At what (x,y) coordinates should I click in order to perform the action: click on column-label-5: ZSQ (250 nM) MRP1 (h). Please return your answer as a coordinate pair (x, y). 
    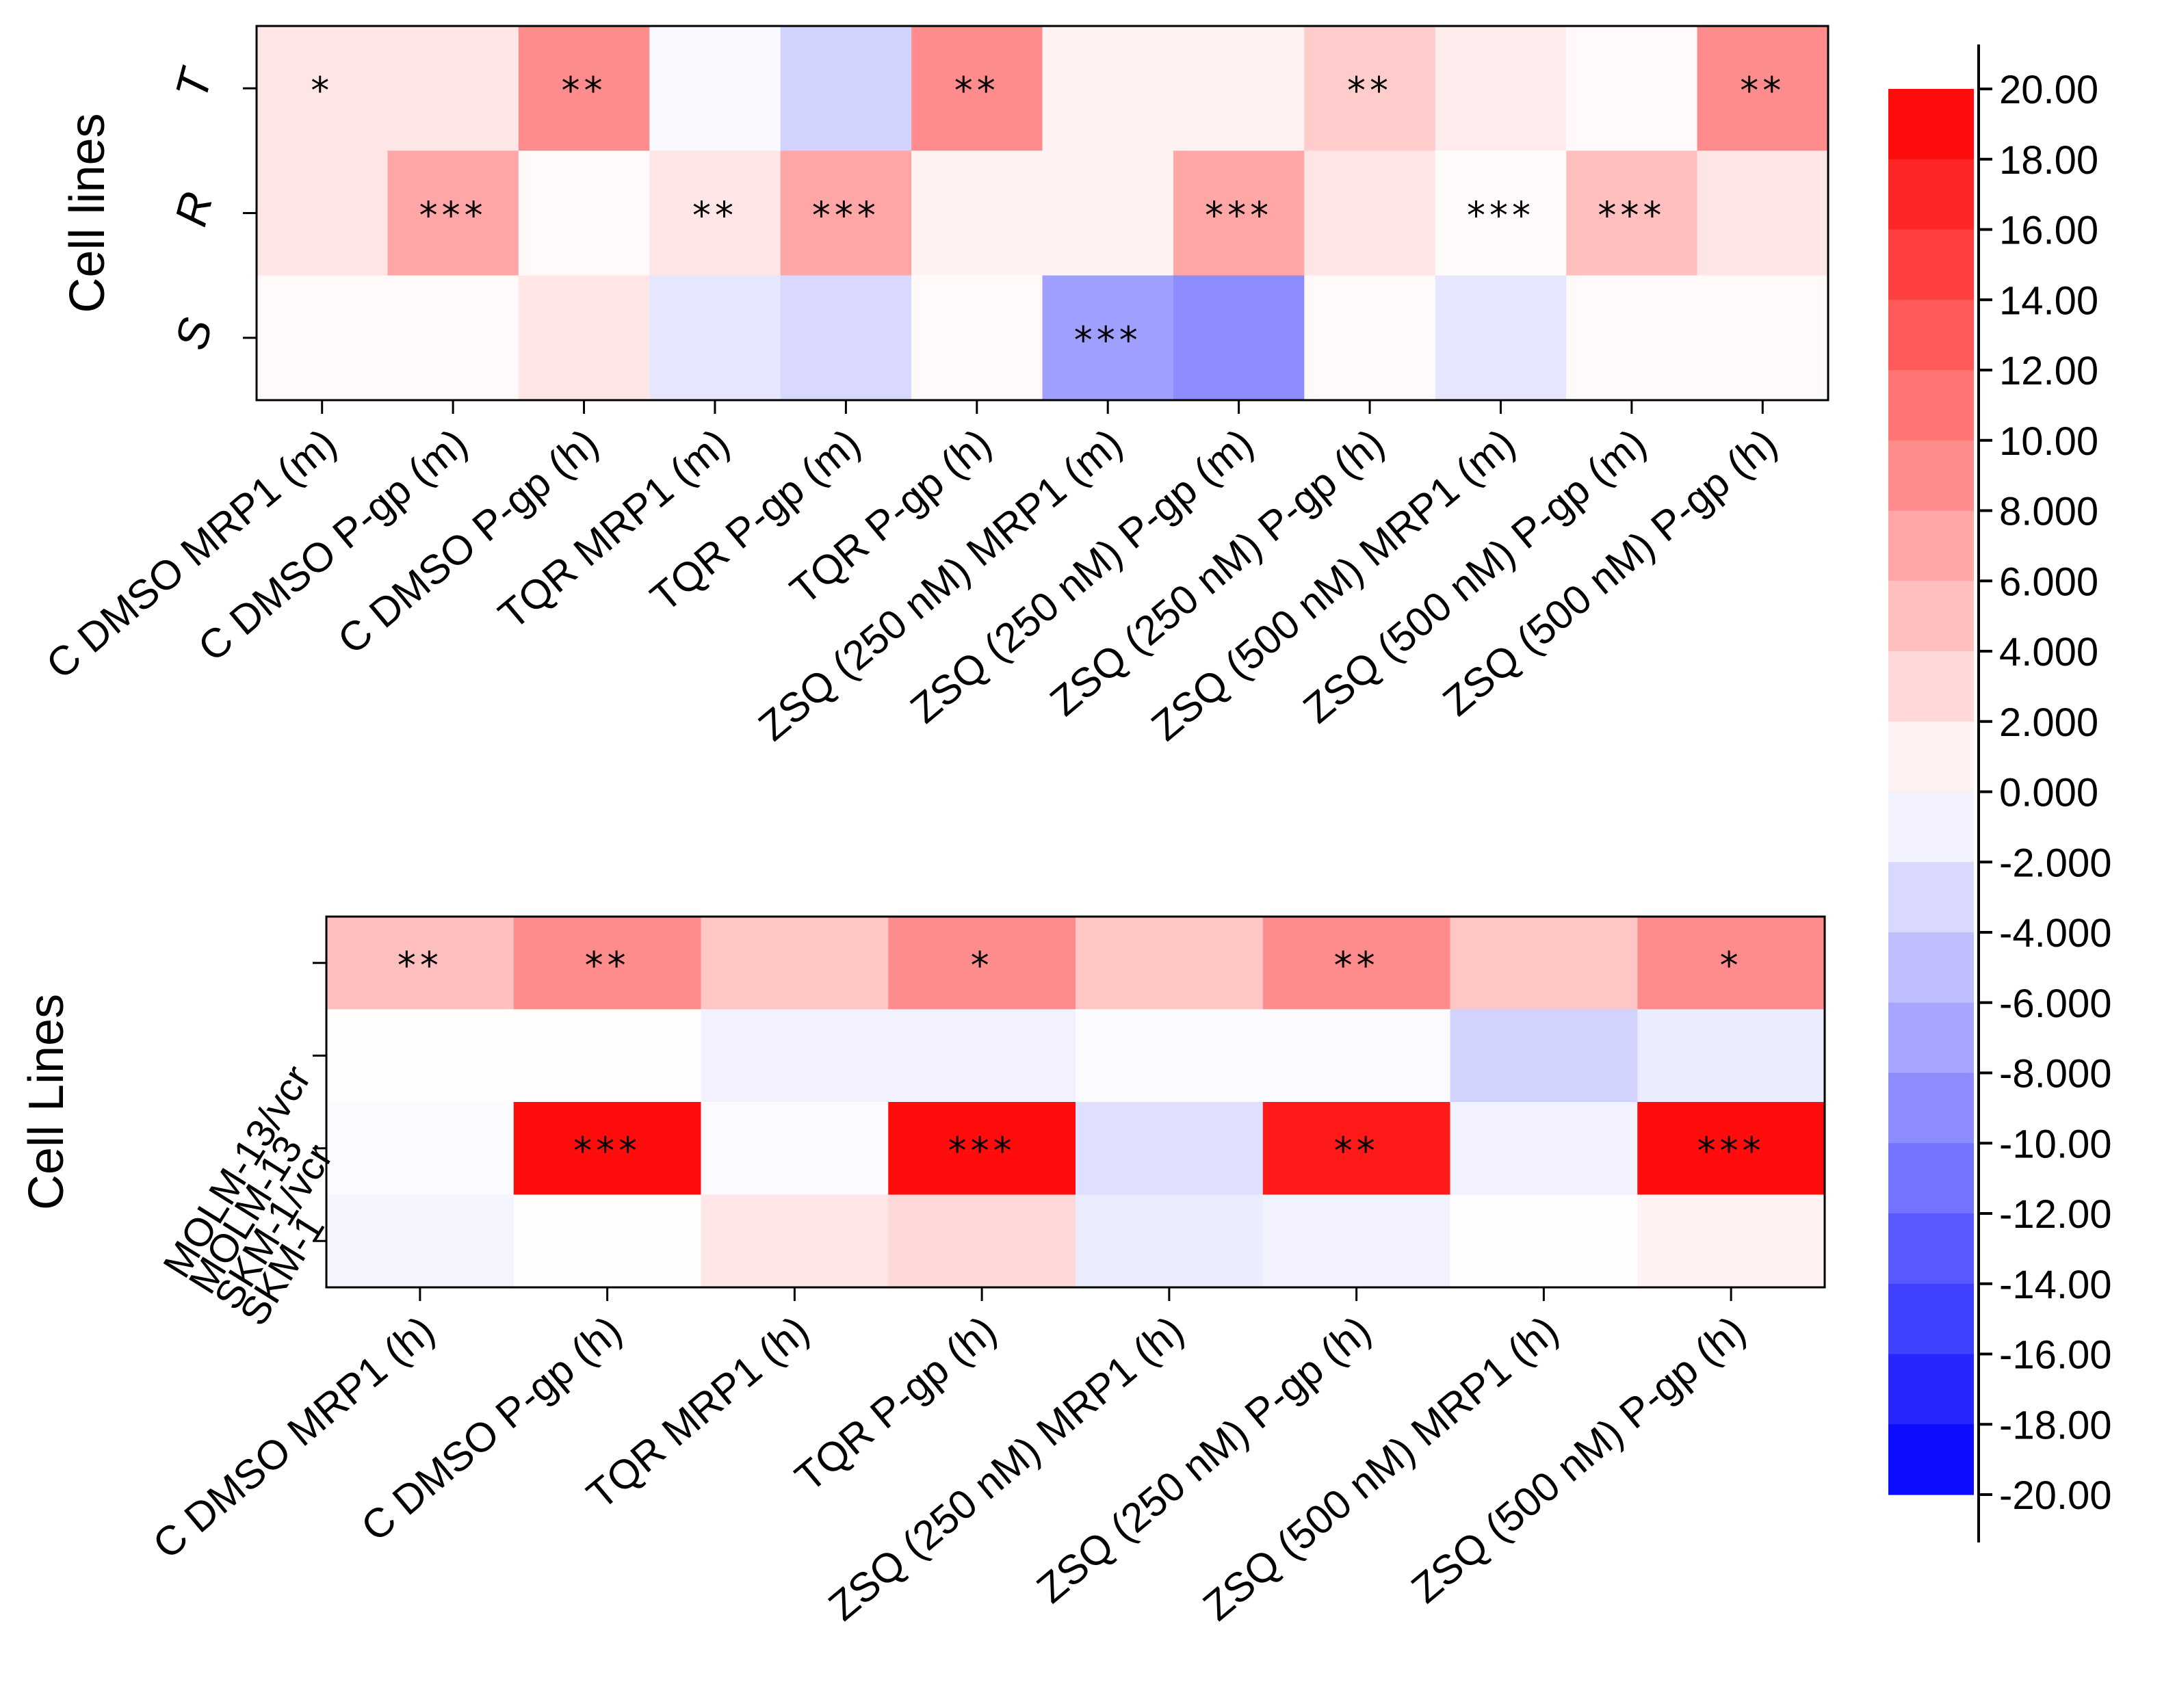
    Looking at the image, I should click on (1006, 1468).